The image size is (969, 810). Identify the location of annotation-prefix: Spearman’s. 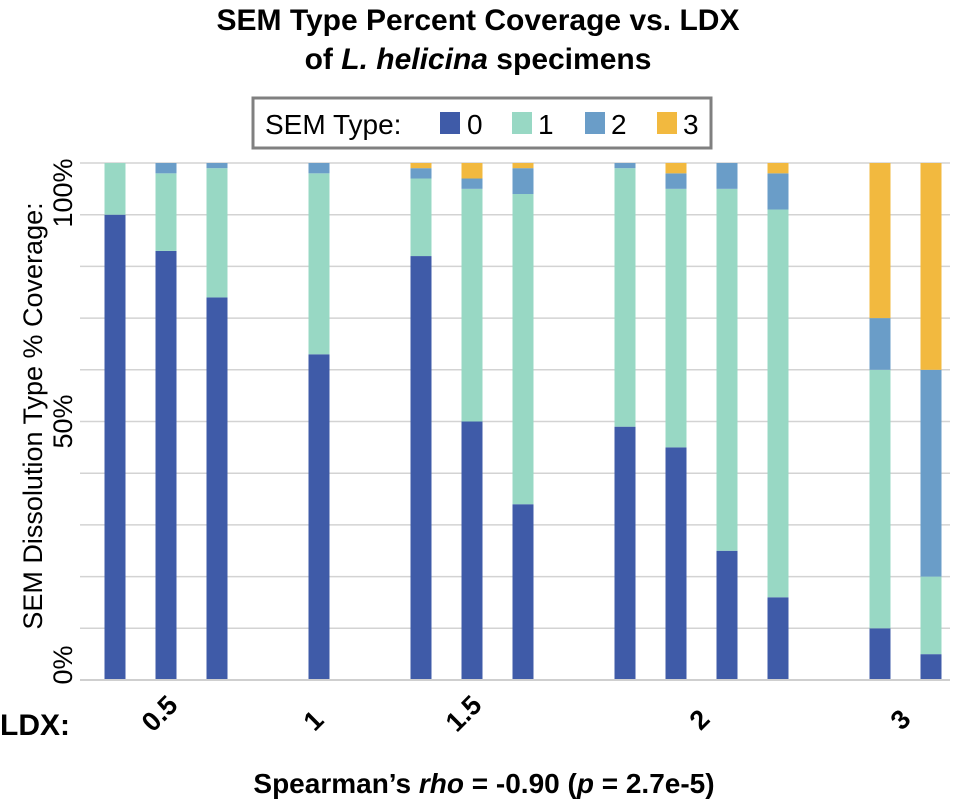
(335, 783).